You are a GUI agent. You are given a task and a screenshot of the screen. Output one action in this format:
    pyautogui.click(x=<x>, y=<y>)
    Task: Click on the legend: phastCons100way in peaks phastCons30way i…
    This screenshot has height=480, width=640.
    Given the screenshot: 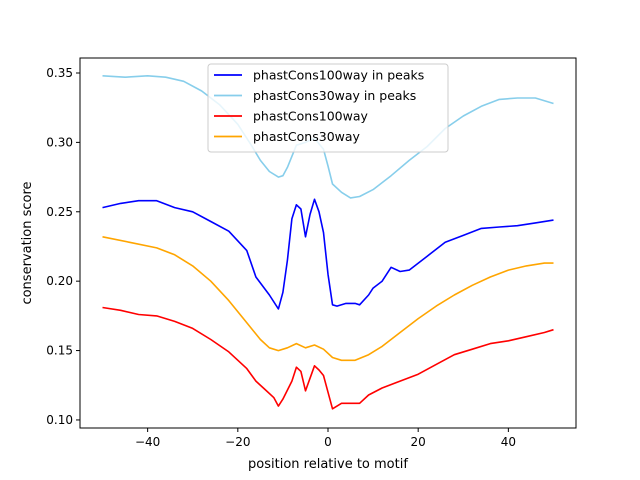 What is the action you would take?
    pyautogui.click(x=328, y=108)
    